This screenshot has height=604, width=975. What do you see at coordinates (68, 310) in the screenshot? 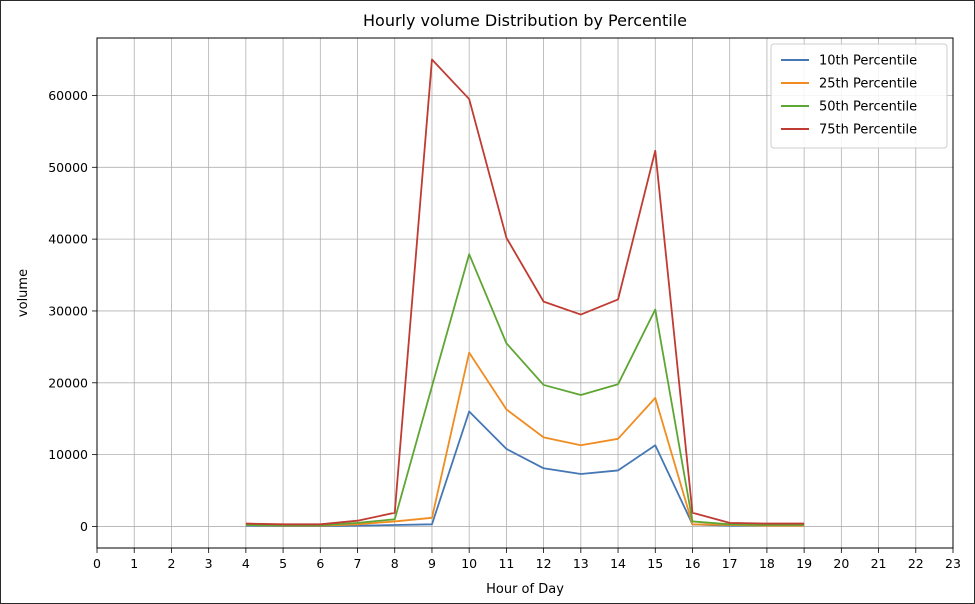
I see `y-tick-label: 30000` at bounding box center [68, 310].